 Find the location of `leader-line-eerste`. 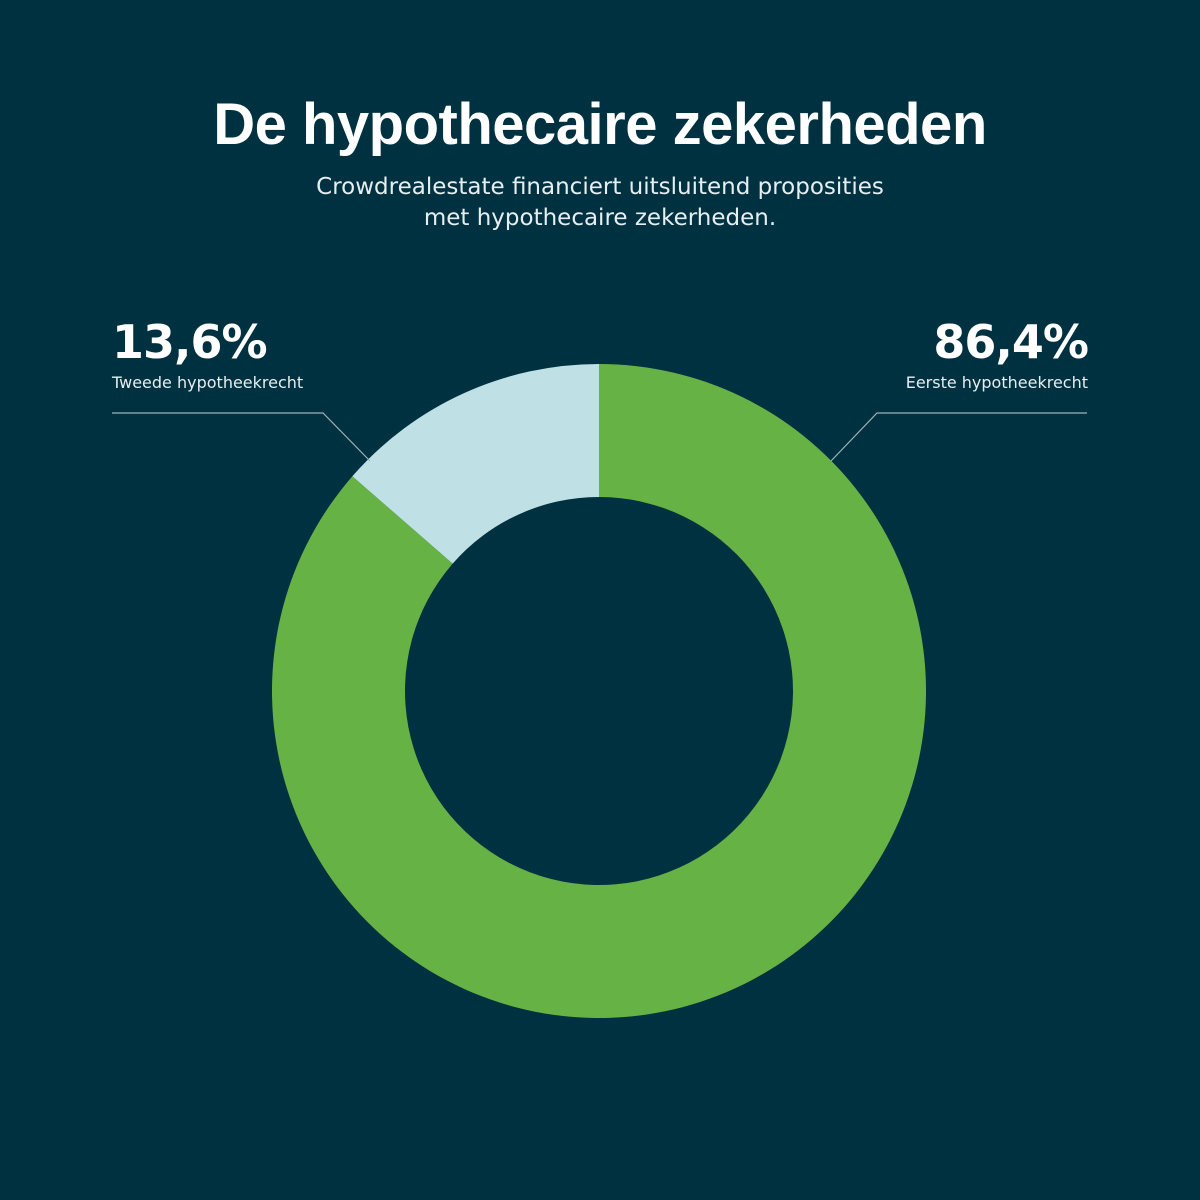

leader-line-eerste is located at coordinates (958, 437).